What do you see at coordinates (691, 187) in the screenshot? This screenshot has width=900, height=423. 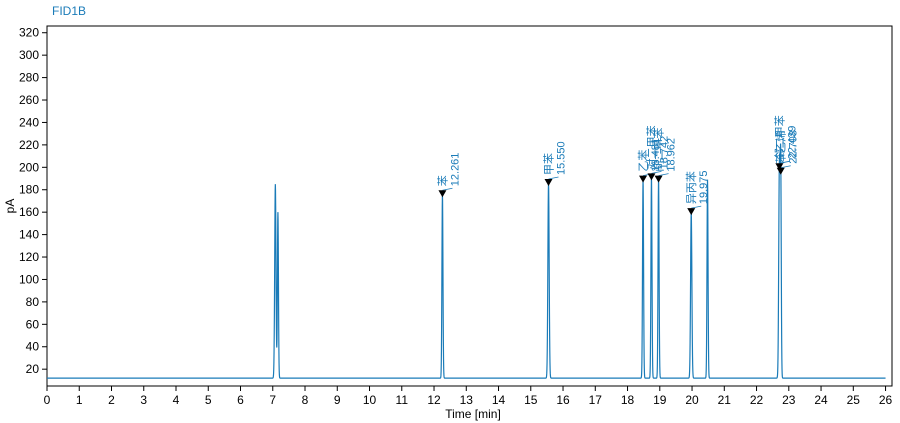 I see `peak-compound-label: 异丙苯` at bounding box center [691, 187].